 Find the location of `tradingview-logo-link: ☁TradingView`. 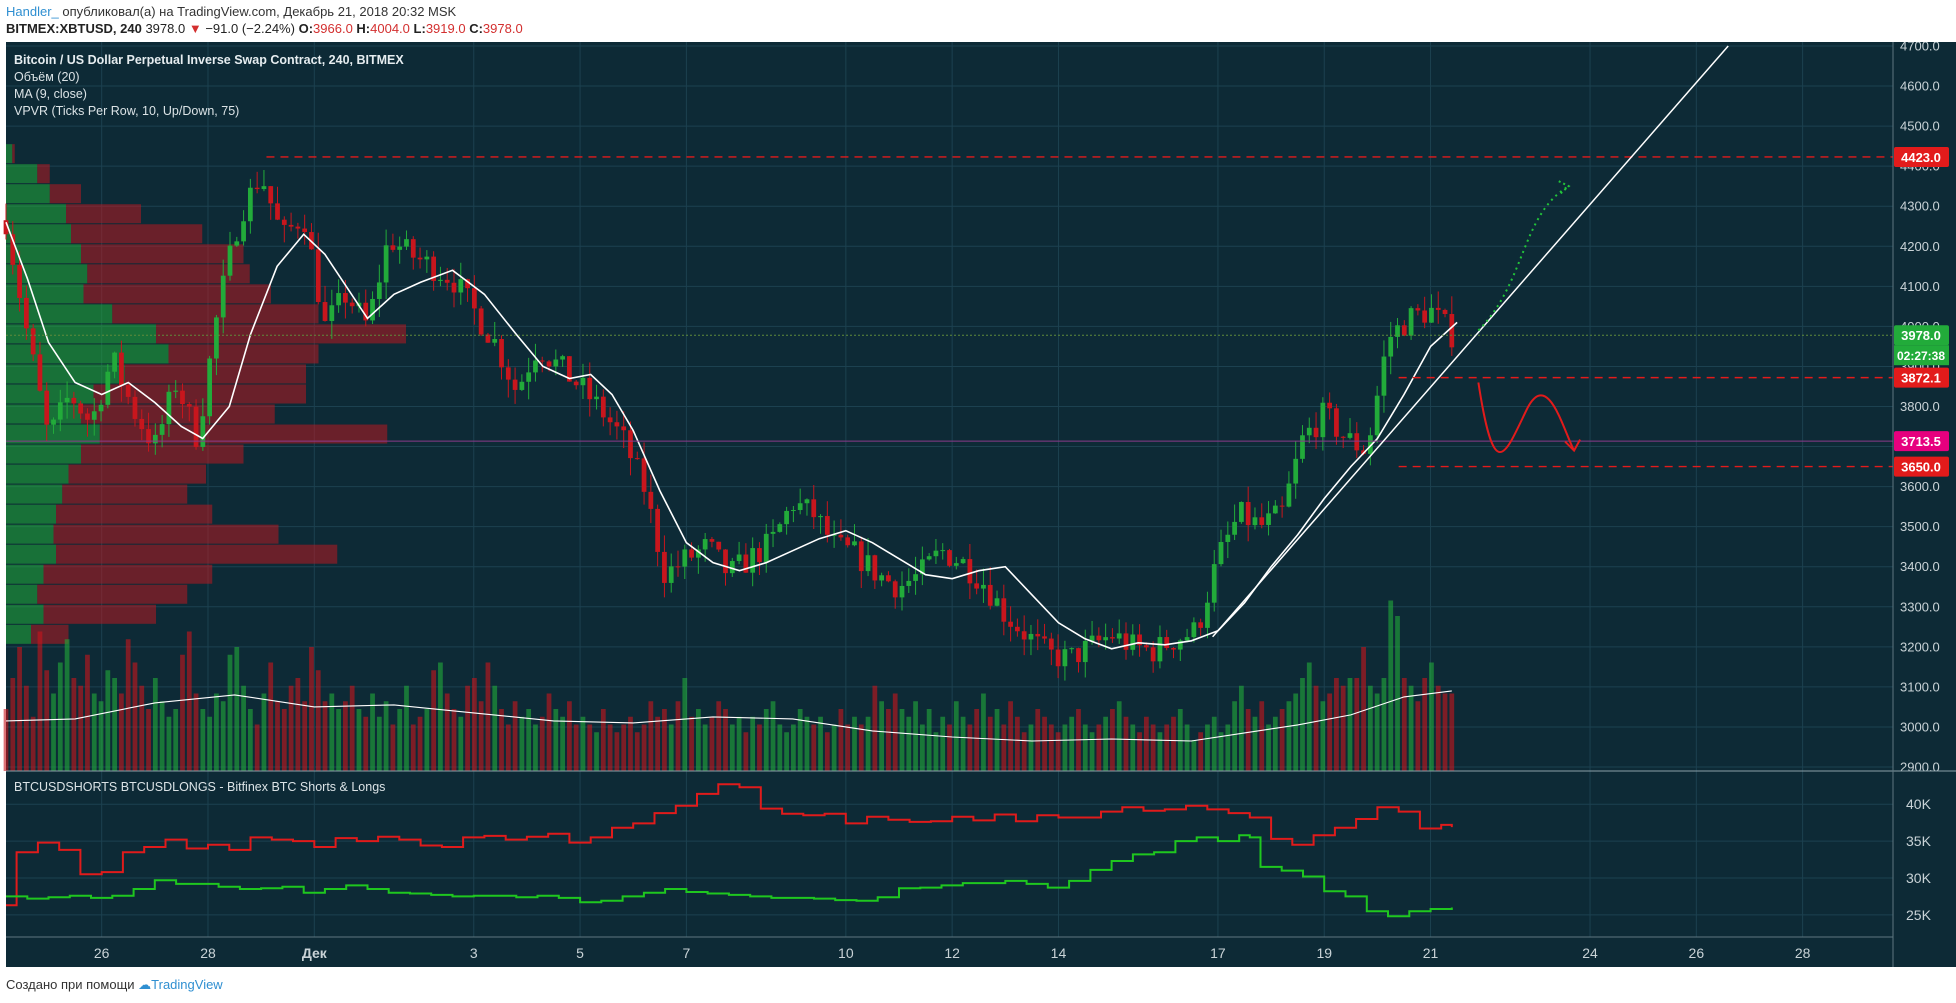

tradingview-logo-link: ☁TradingView is located at coordinates (180, 984).